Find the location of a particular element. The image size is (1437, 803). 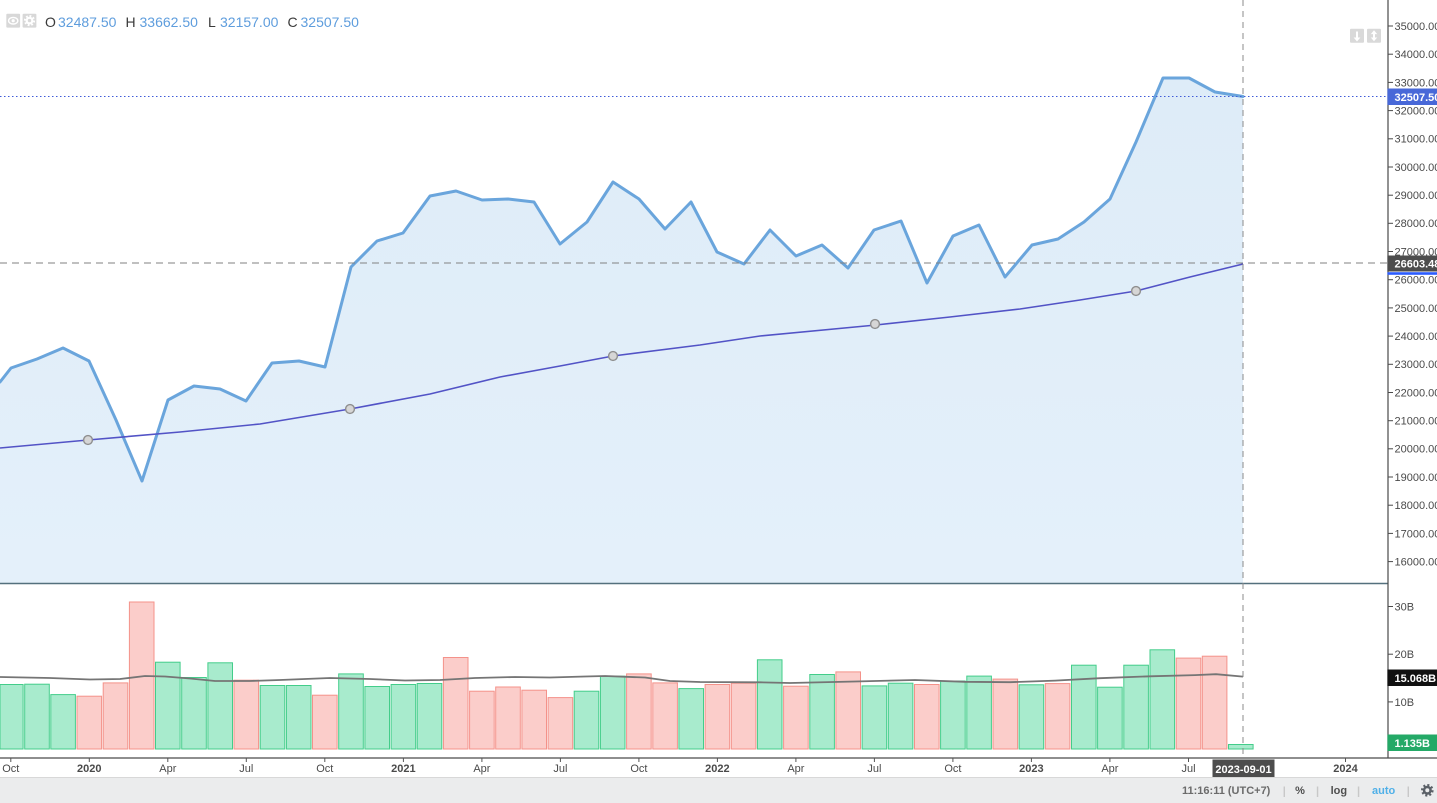

svg-text: 21000.00 is located at coordinates (1416, 422).